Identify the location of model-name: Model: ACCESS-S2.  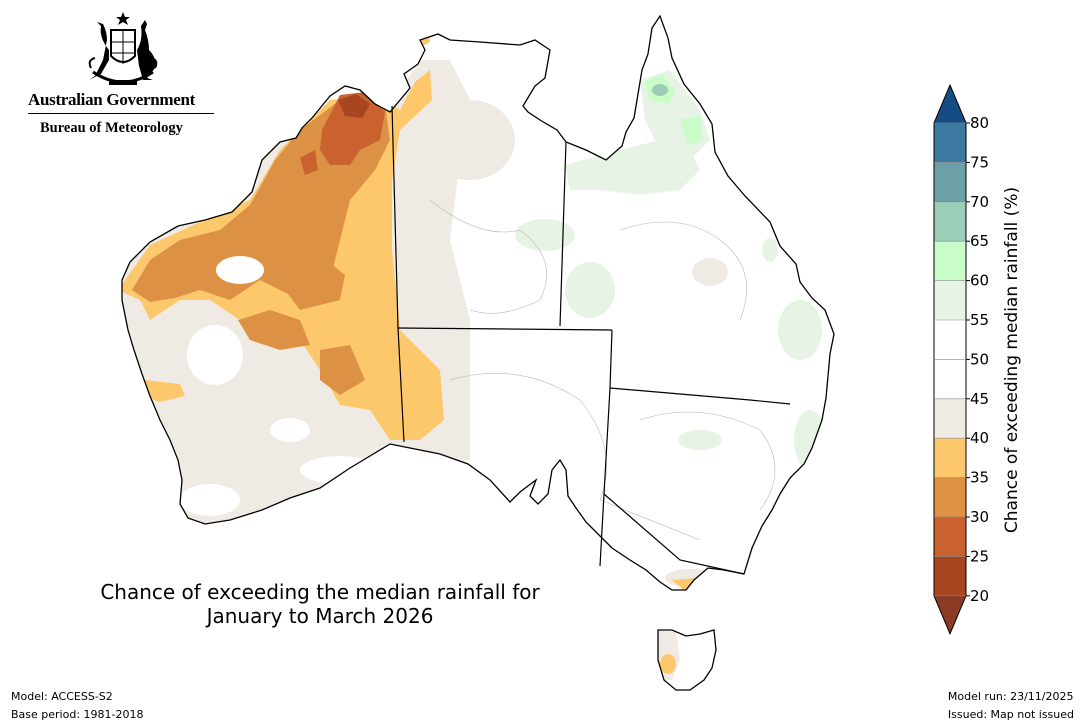
(62, 696).